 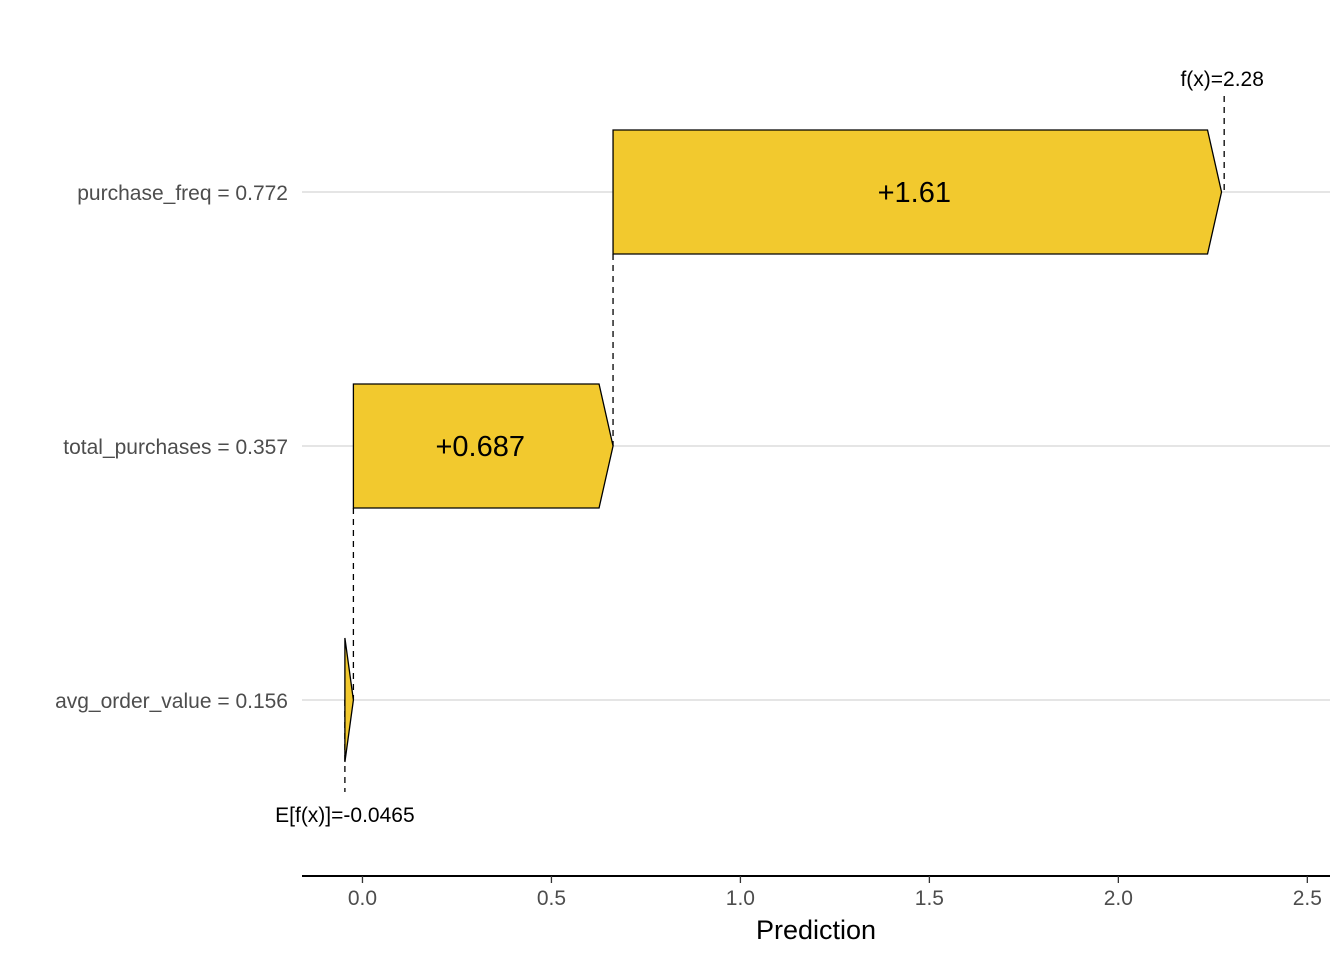 I want to click on x-tick-label-4: 2.0, so click(x=1118, y=898).